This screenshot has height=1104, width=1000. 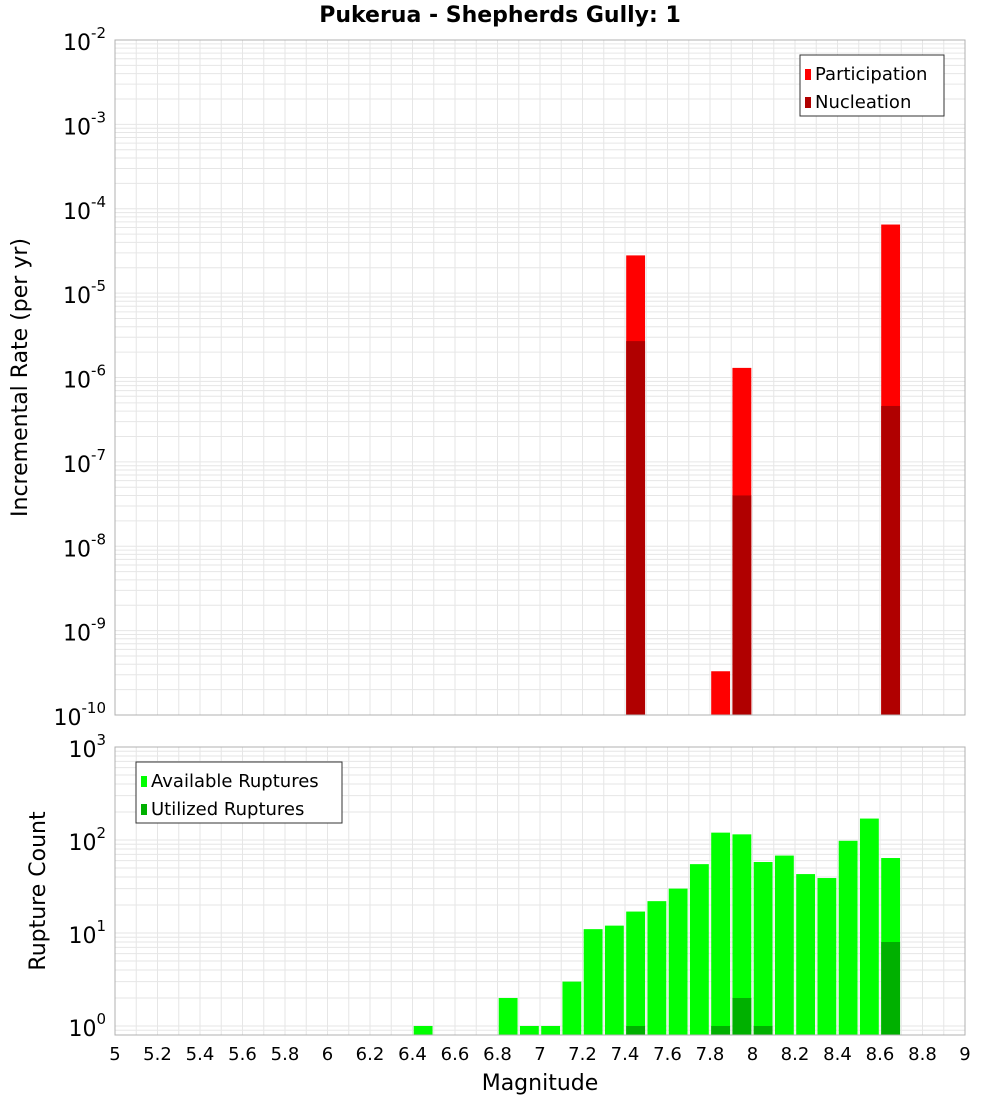 I want to click on x-tick-label: 6.2, so click(x=370, y=1054).